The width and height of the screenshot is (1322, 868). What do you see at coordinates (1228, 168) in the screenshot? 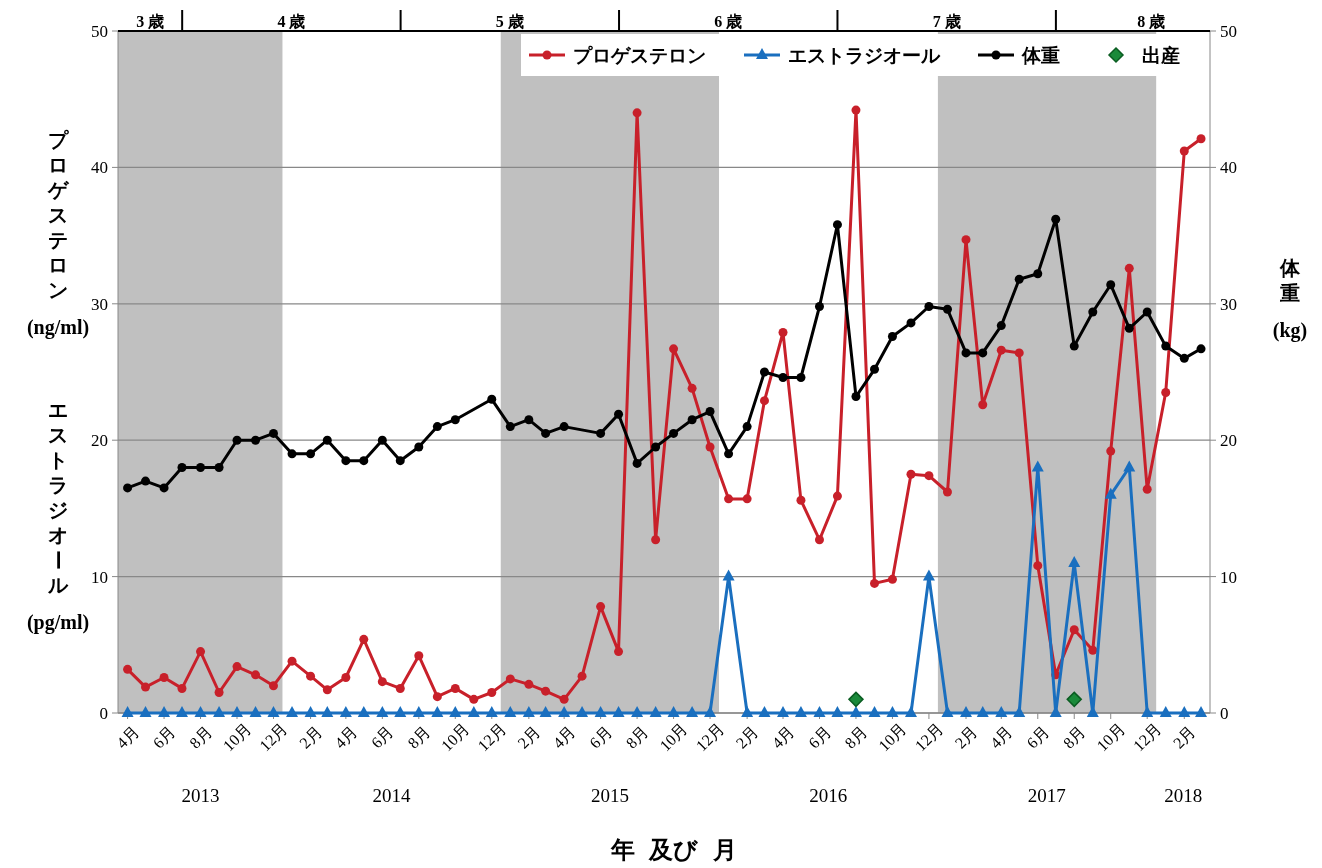
I see `y2-tick-label: 40` at bounding box center [1228, 168].